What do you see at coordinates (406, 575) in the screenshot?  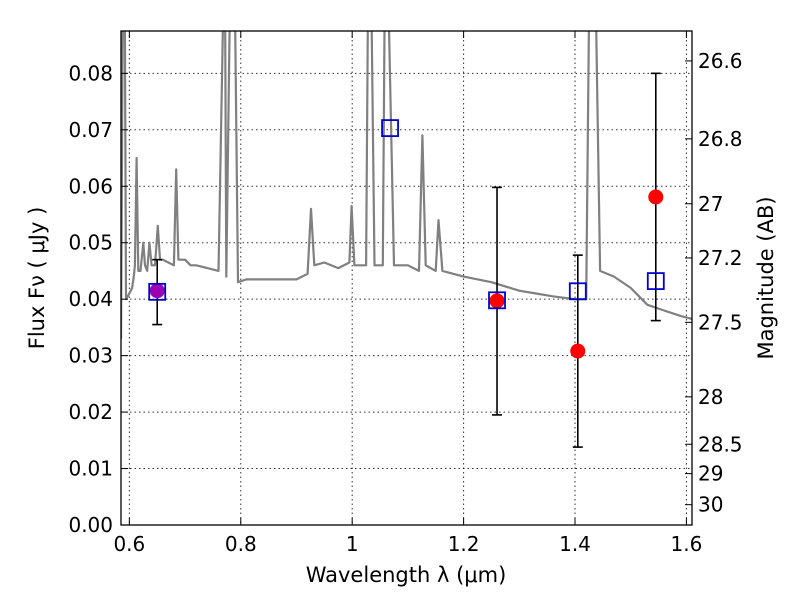 I see `x-axis-label: Wavelength λ (μm)` at bounding box center [406, 575].